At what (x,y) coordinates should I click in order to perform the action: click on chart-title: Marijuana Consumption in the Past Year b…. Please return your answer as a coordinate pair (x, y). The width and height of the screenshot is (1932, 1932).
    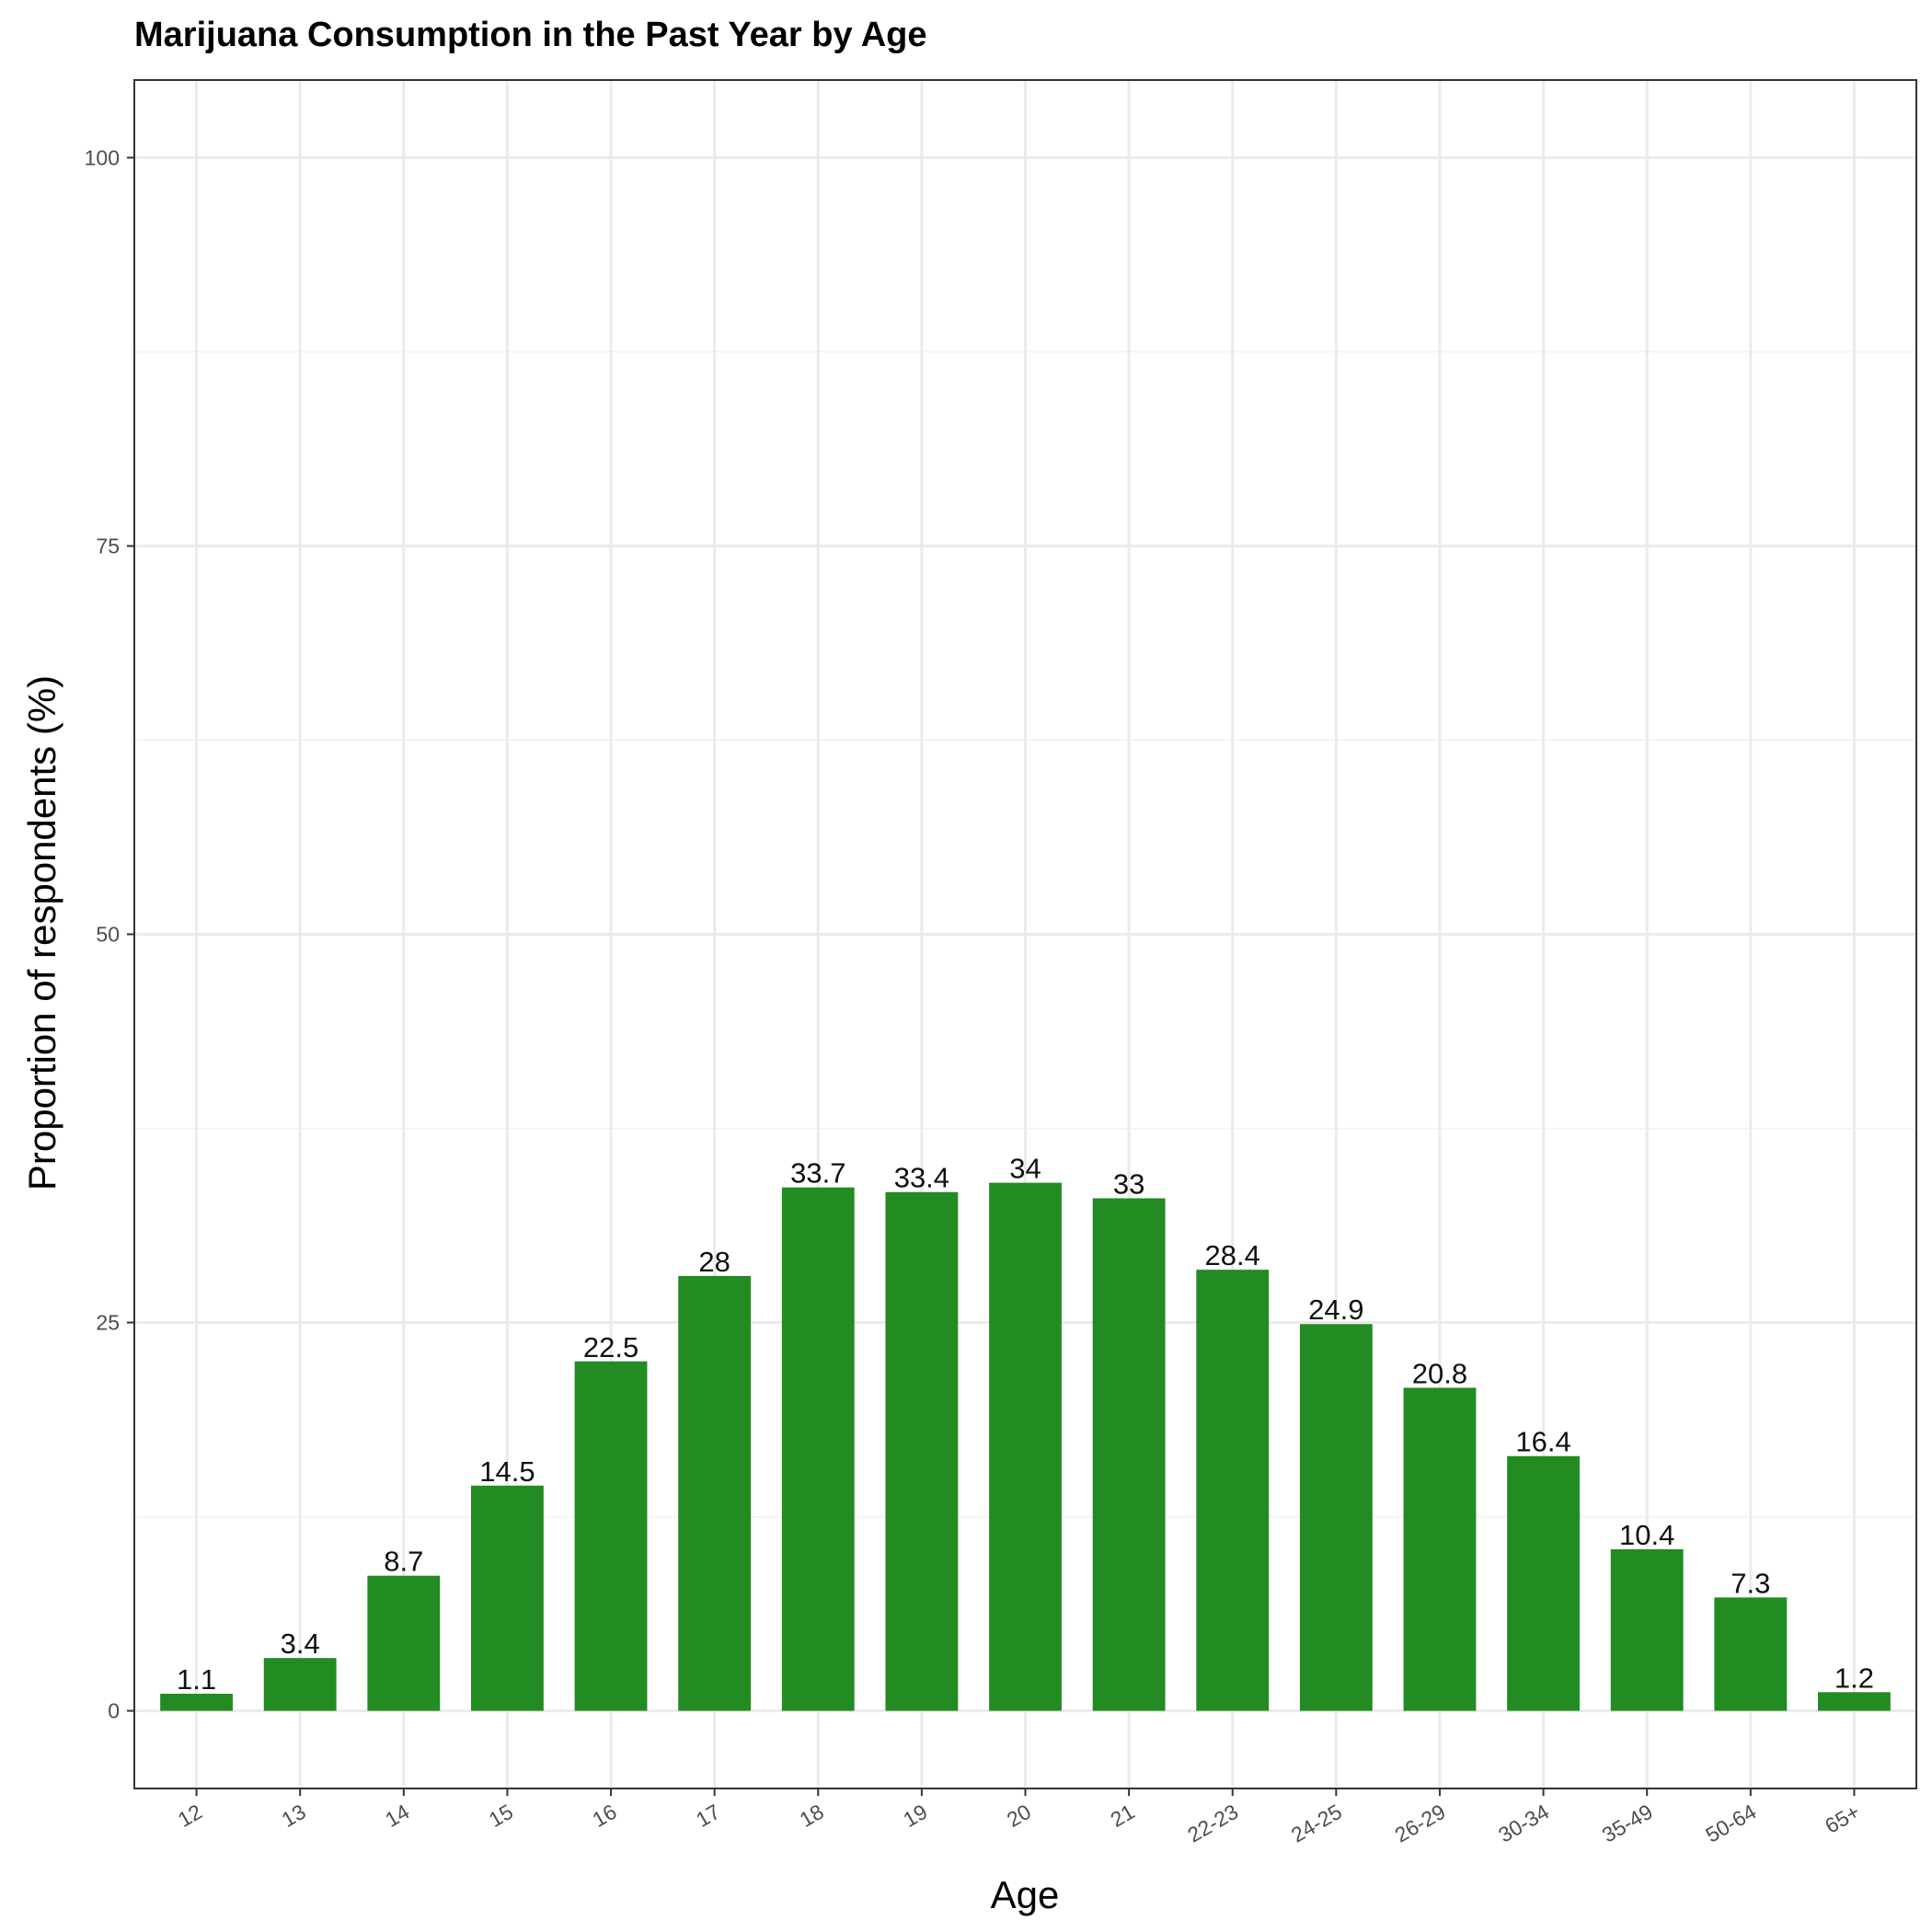
    Looking at the image, I should click on (530, 35).